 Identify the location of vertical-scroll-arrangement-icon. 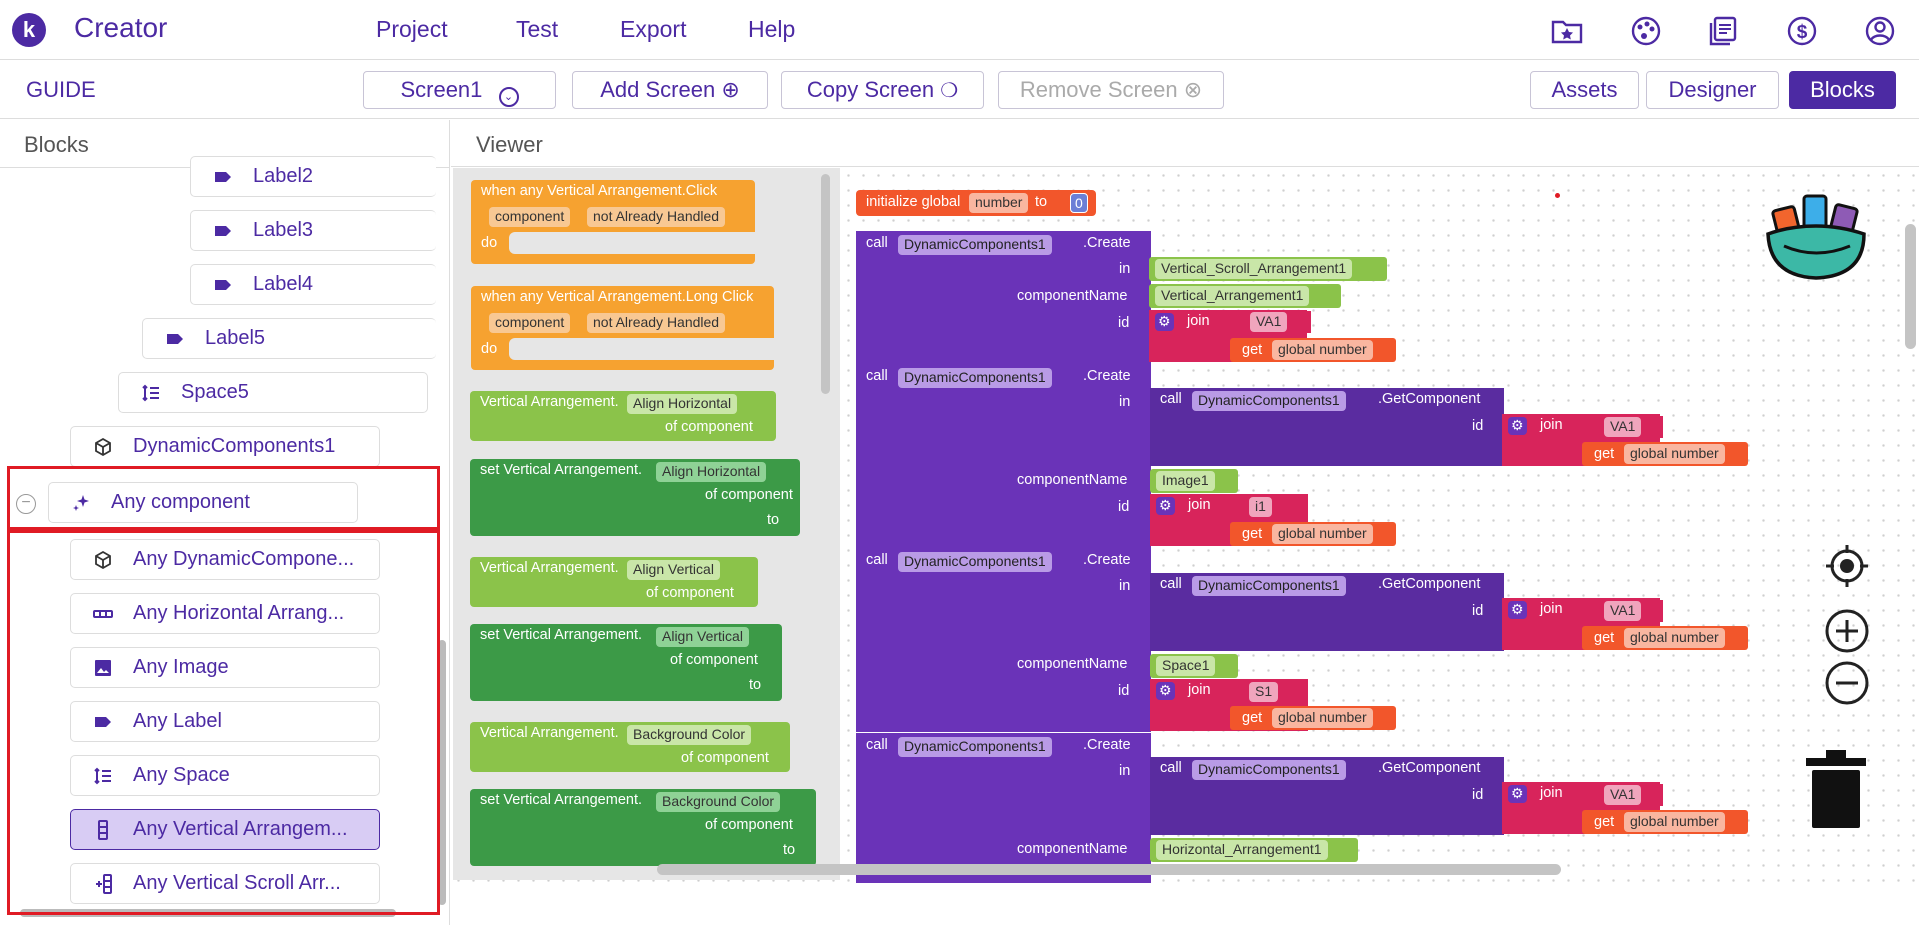
(104, 884).